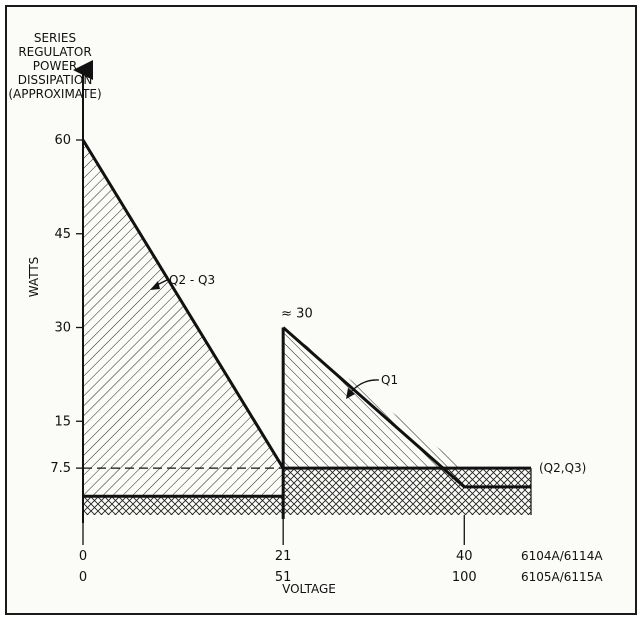 This screenshot has height=622, width=644. I want to click on arrowhead-q2-q3, so click(155, 285).